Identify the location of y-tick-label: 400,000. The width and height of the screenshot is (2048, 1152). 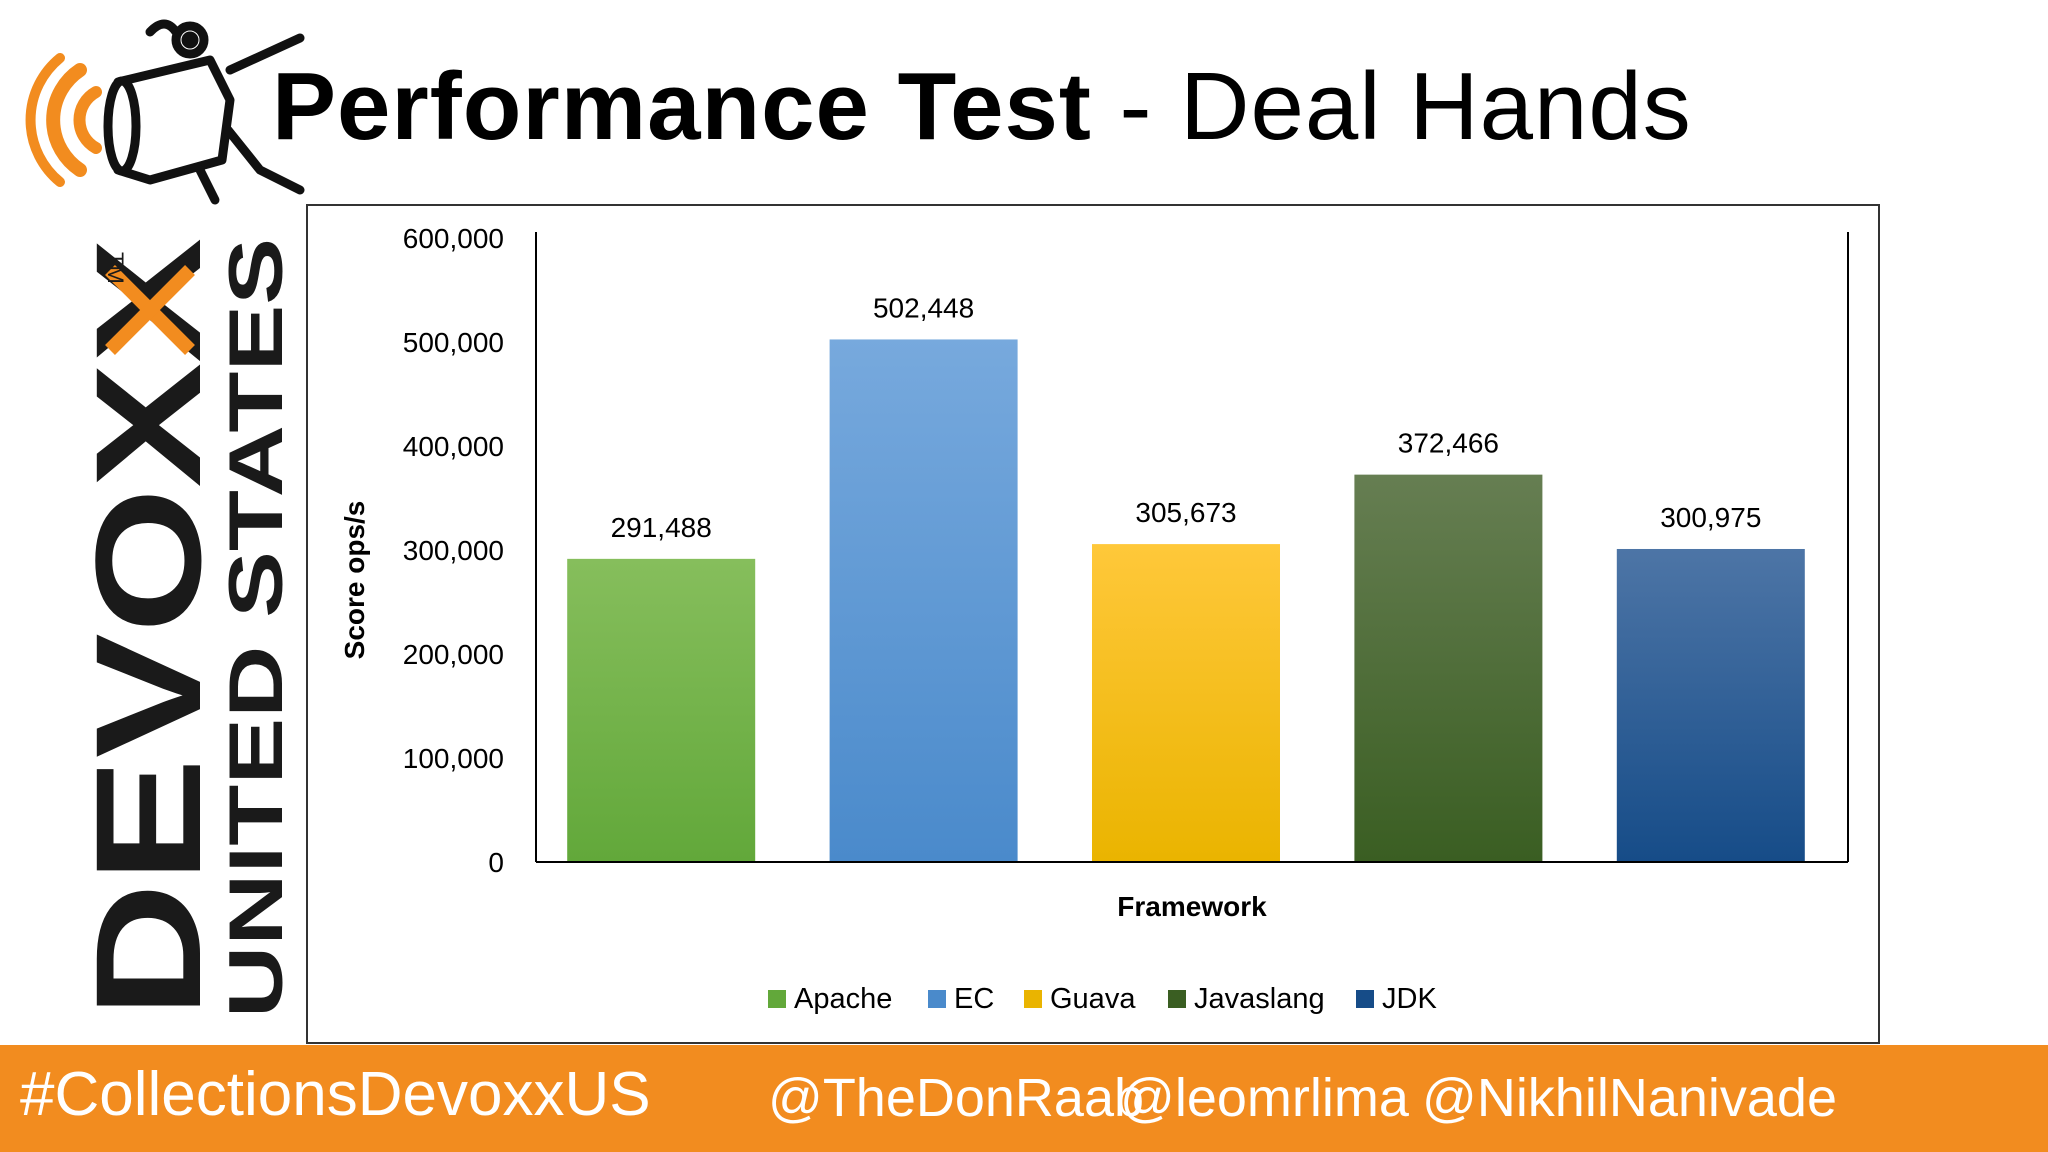
(453, 446).